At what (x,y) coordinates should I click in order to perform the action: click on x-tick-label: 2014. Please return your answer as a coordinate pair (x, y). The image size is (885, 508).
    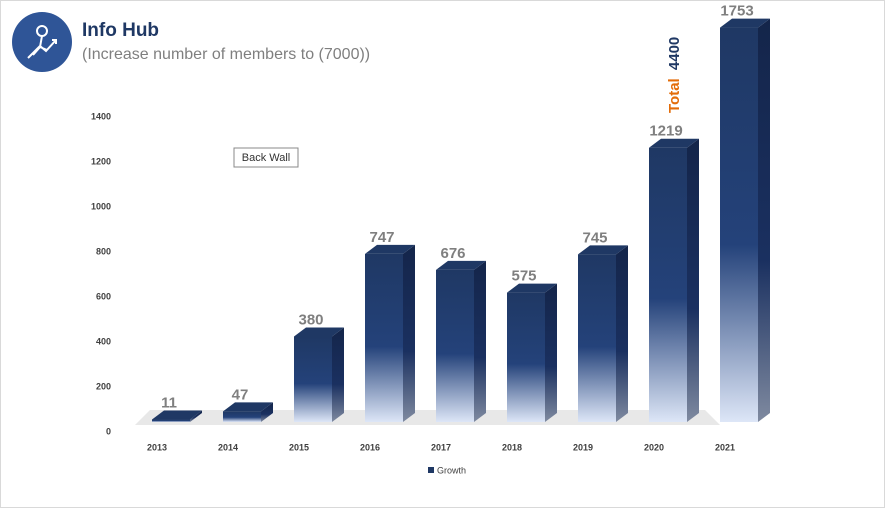
    Looking at the image, I should click on (228, 447).